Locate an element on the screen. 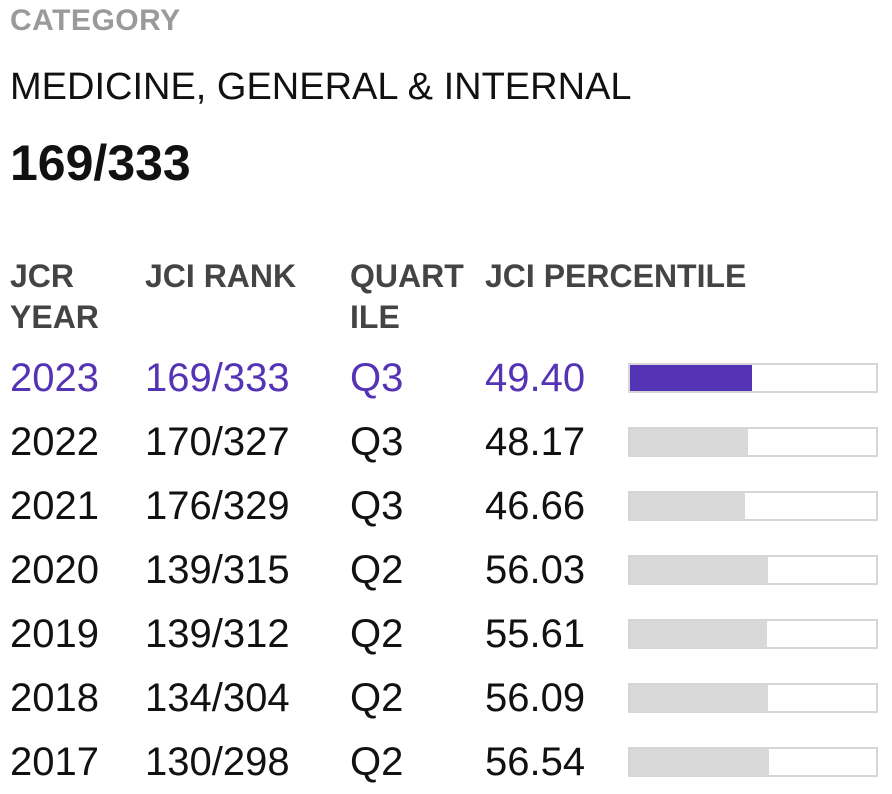 The width and height of the screenshot is (892, 794). table-row: 2018 134/304 Q2 56.09 is located at coordinates (446, 698).